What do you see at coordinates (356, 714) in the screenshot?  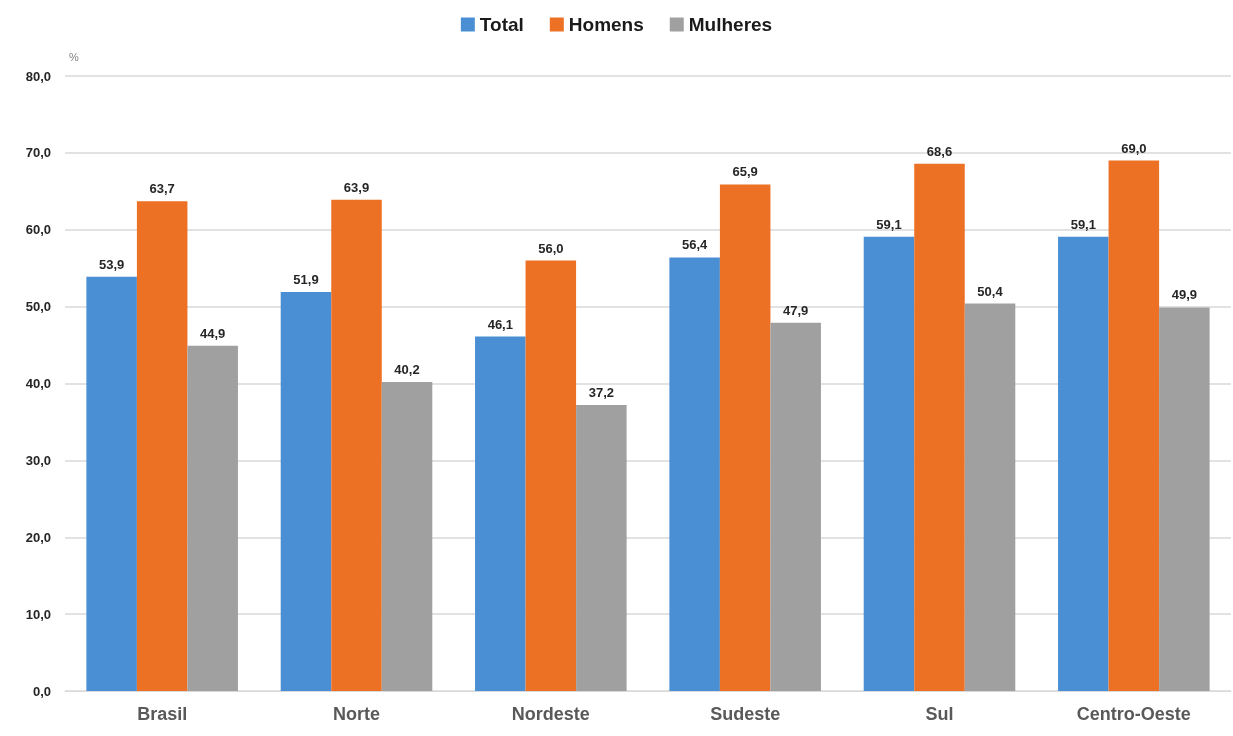 I see `x-tick-label: Norte` at bounding box center [356, 714].